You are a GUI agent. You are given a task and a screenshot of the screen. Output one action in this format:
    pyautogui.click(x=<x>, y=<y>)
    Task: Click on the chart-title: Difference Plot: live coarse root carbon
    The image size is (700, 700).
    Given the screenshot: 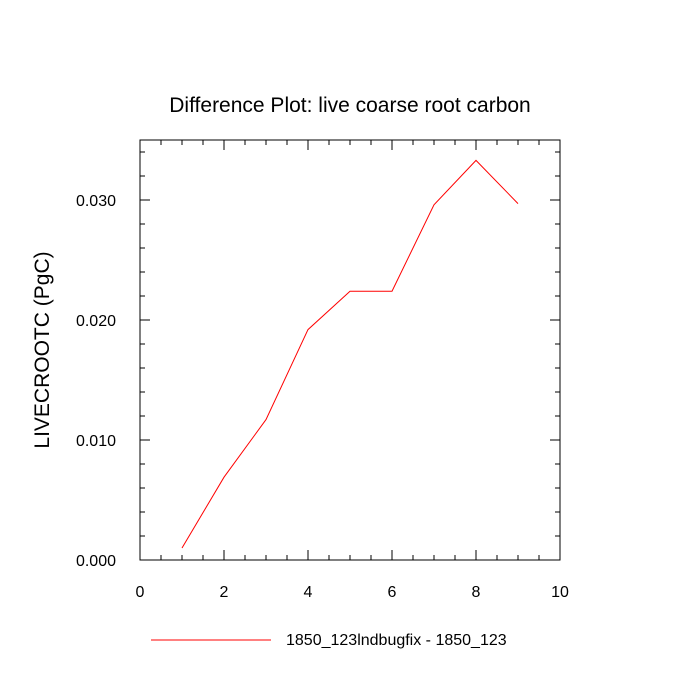 What is the action you would take?
    pyautogui.click(x=349, y=105)
    